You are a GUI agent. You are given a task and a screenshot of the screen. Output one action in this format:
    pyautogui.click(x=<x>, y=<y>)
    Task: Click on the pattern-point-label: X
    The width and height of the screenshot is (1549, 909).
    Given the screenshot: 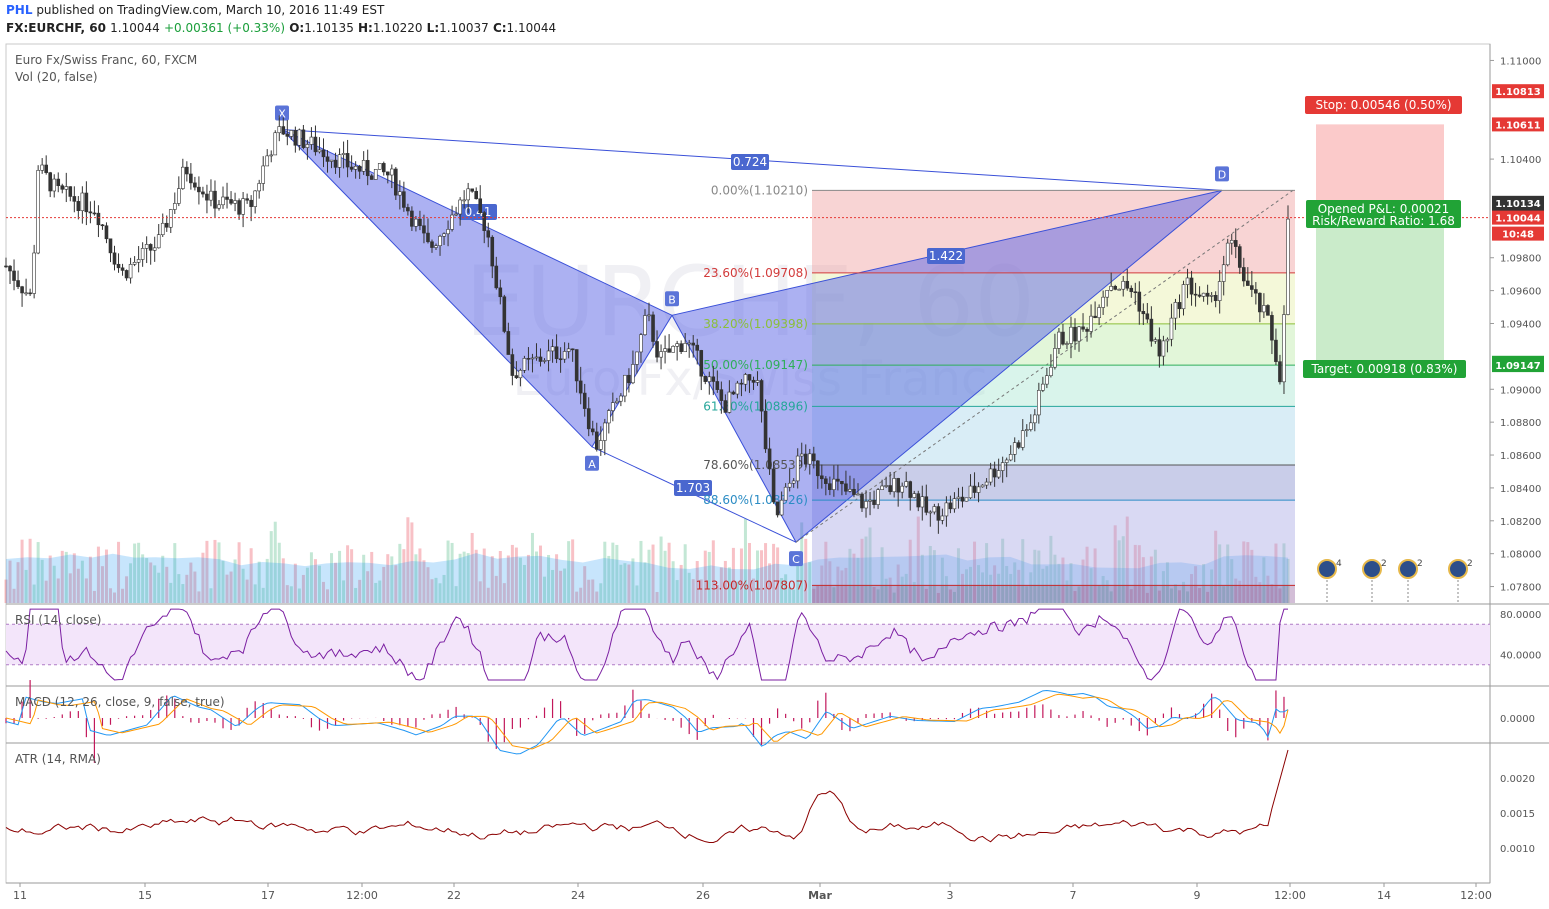 What is the action you would take?
    pyautogui.click(x=282, y=113)
    